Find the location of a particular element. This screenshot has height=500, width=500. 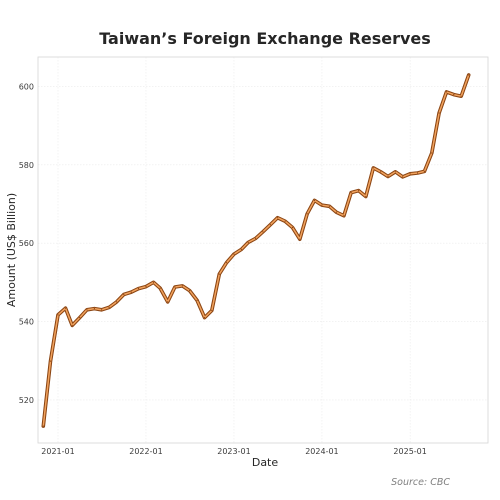

chart-title: Taiwan’s Foreign Exchange Reserves is located at coordinates (265, 38).